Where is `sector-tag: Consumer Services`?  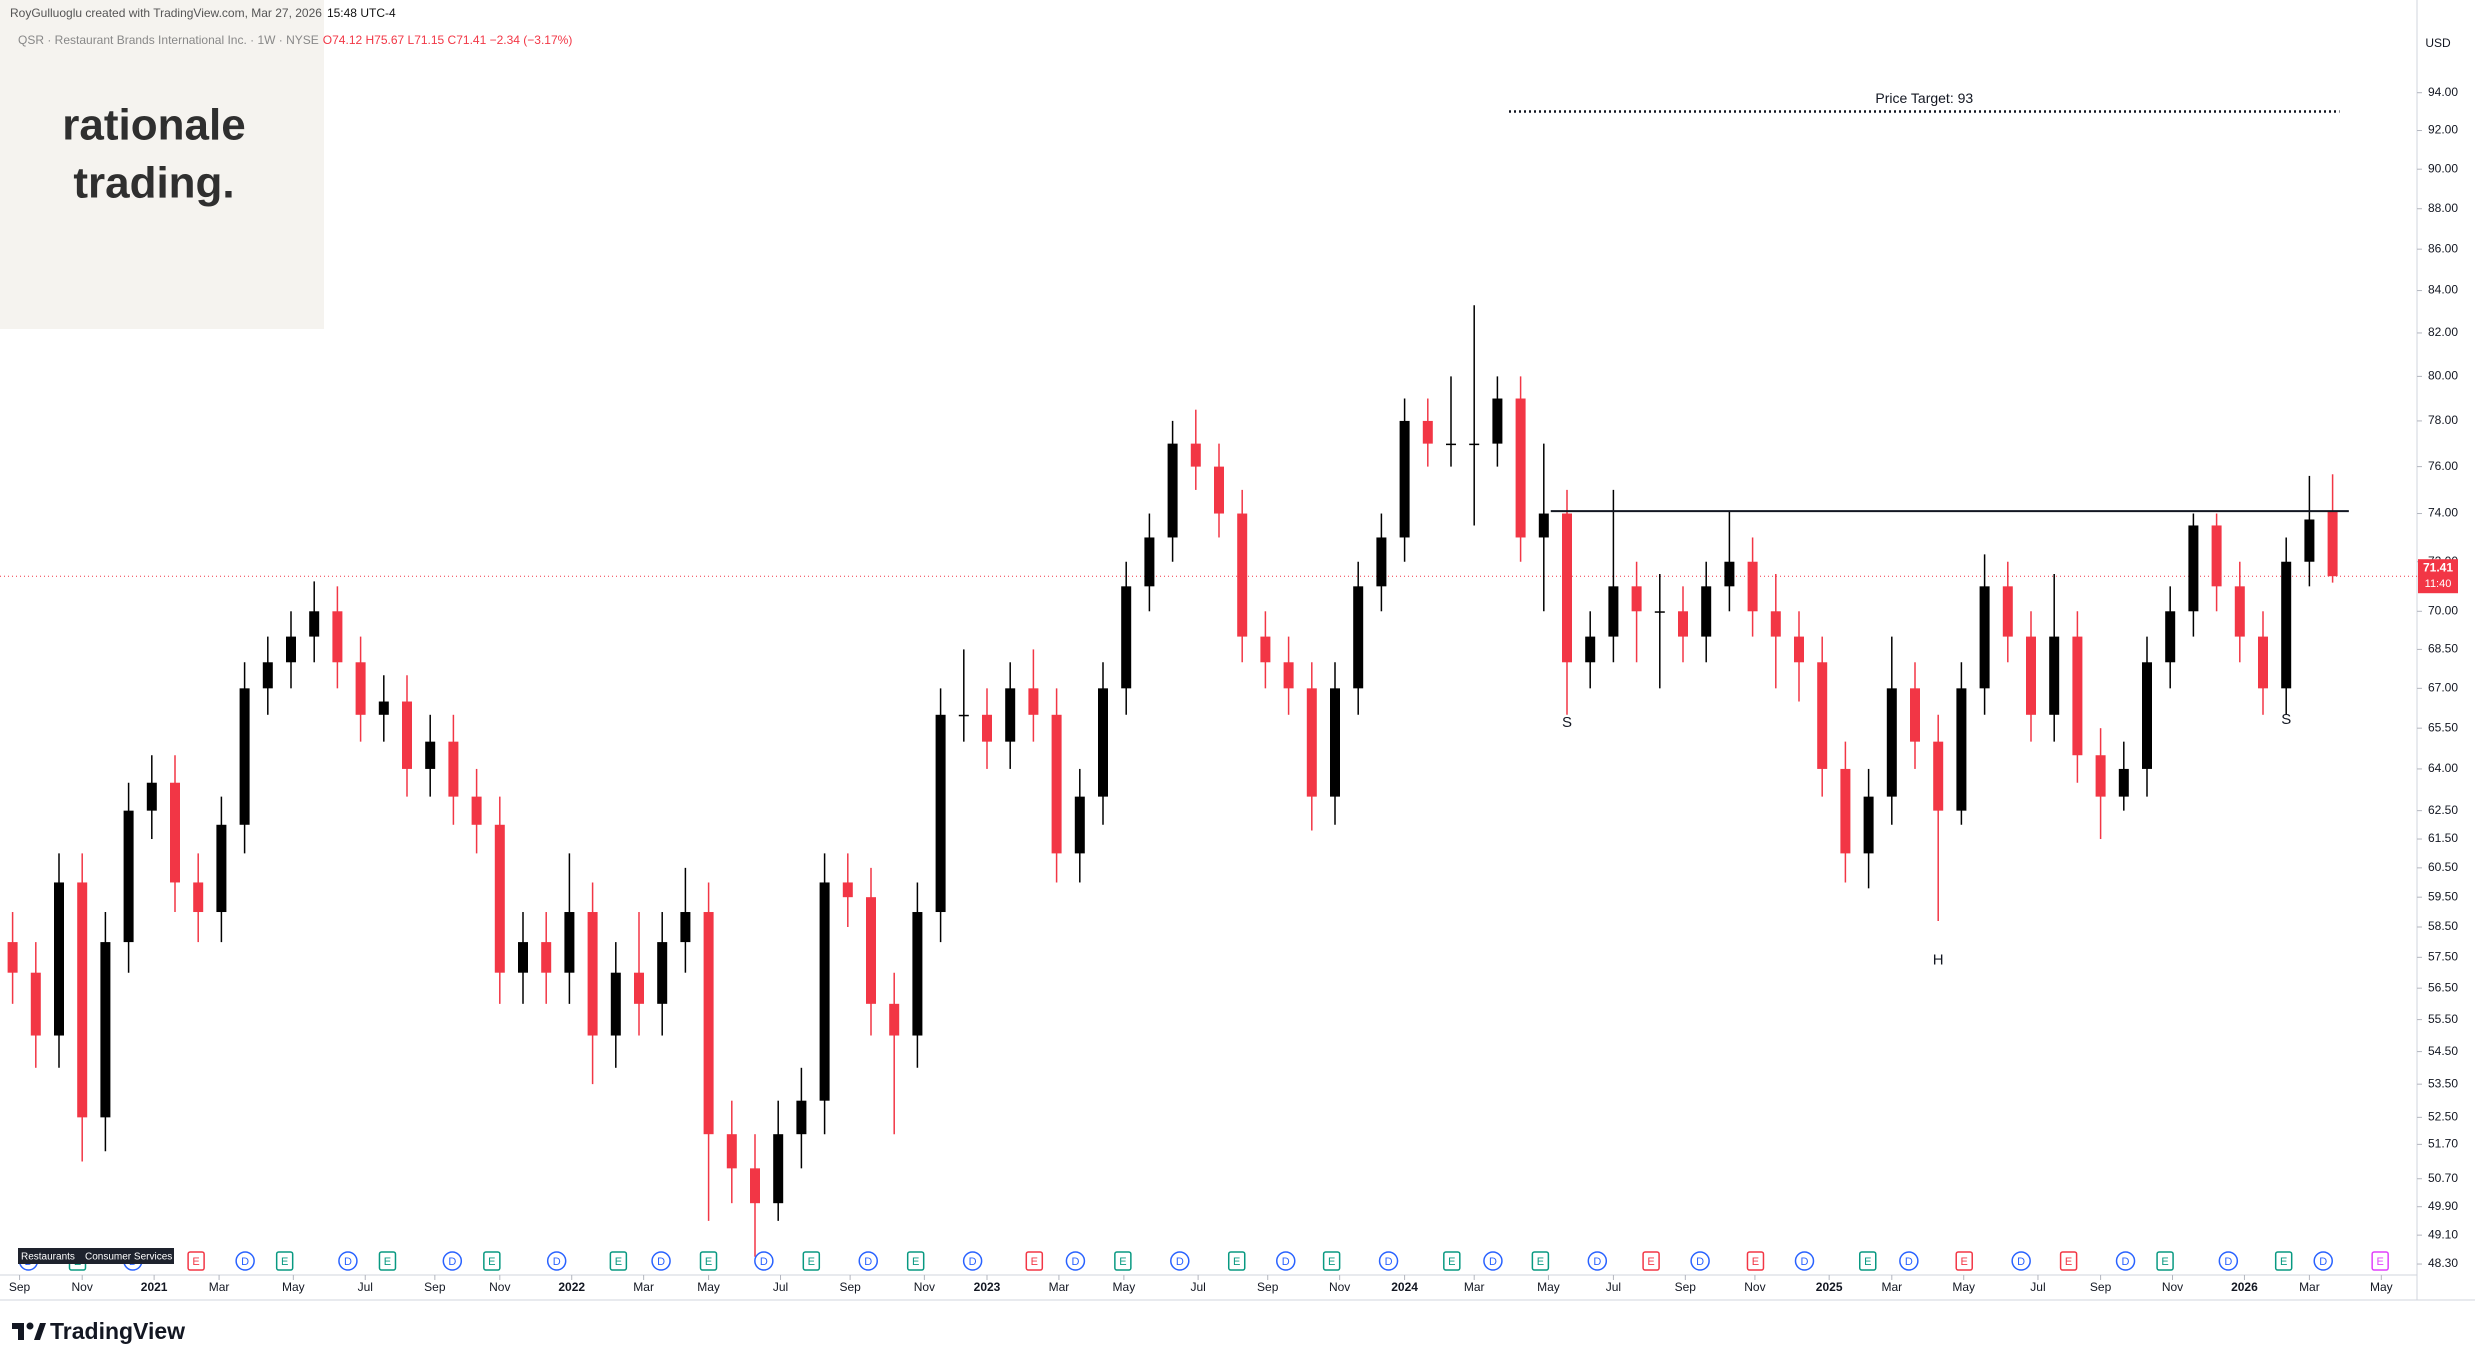 sector-tag: Consumer Services is located at coordinates (128, 1257).